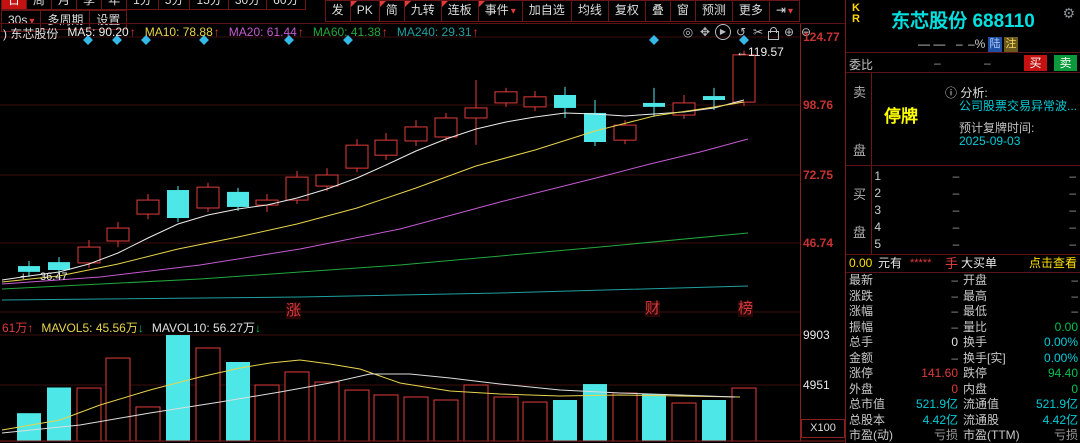 This screenshot has width=1080, height=443. I want to click on stat-value: 521.9亿, so click(936, 404).